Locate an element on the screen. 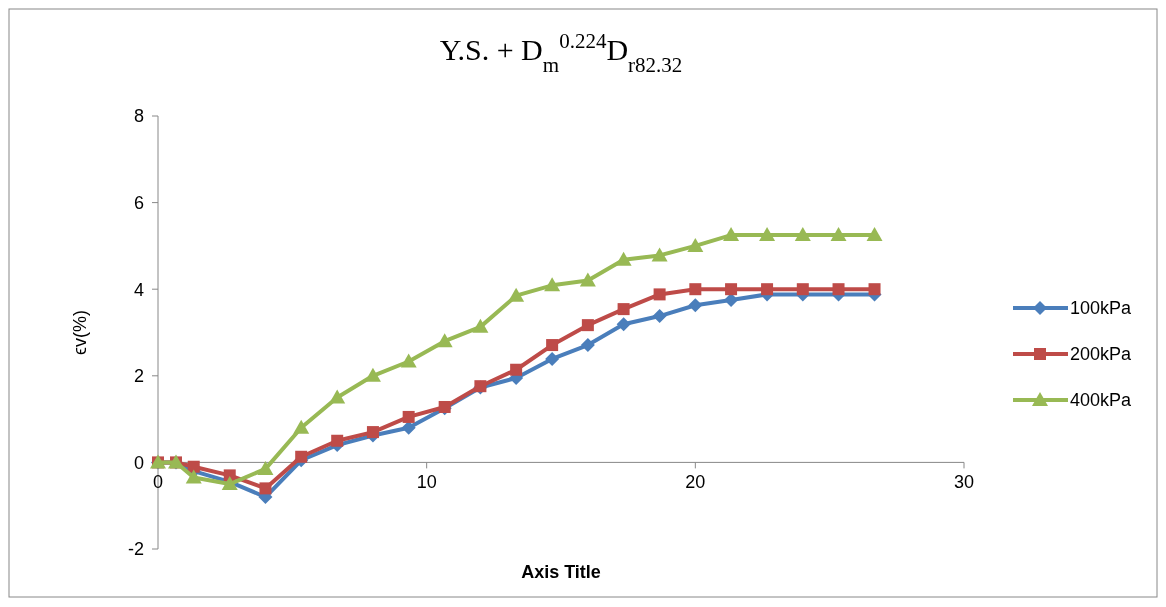  x-tick-label: 20 is located at coordinates (695, 482).